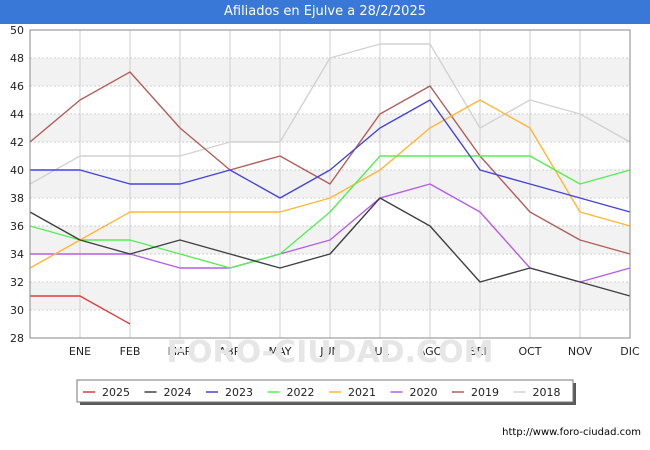 Image resolution: width=650 pixels, height=450 pixels. I want to click on legend-label-2025: 2025, so click(116, 392).